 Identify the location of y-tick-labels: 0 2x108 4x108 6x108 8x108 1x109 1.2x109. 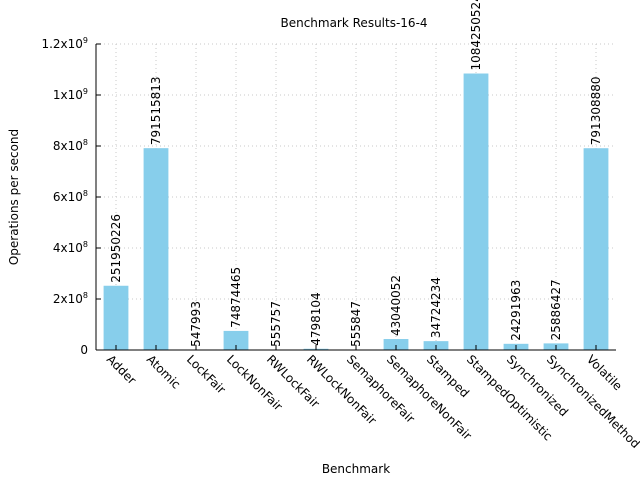
(64, 196).